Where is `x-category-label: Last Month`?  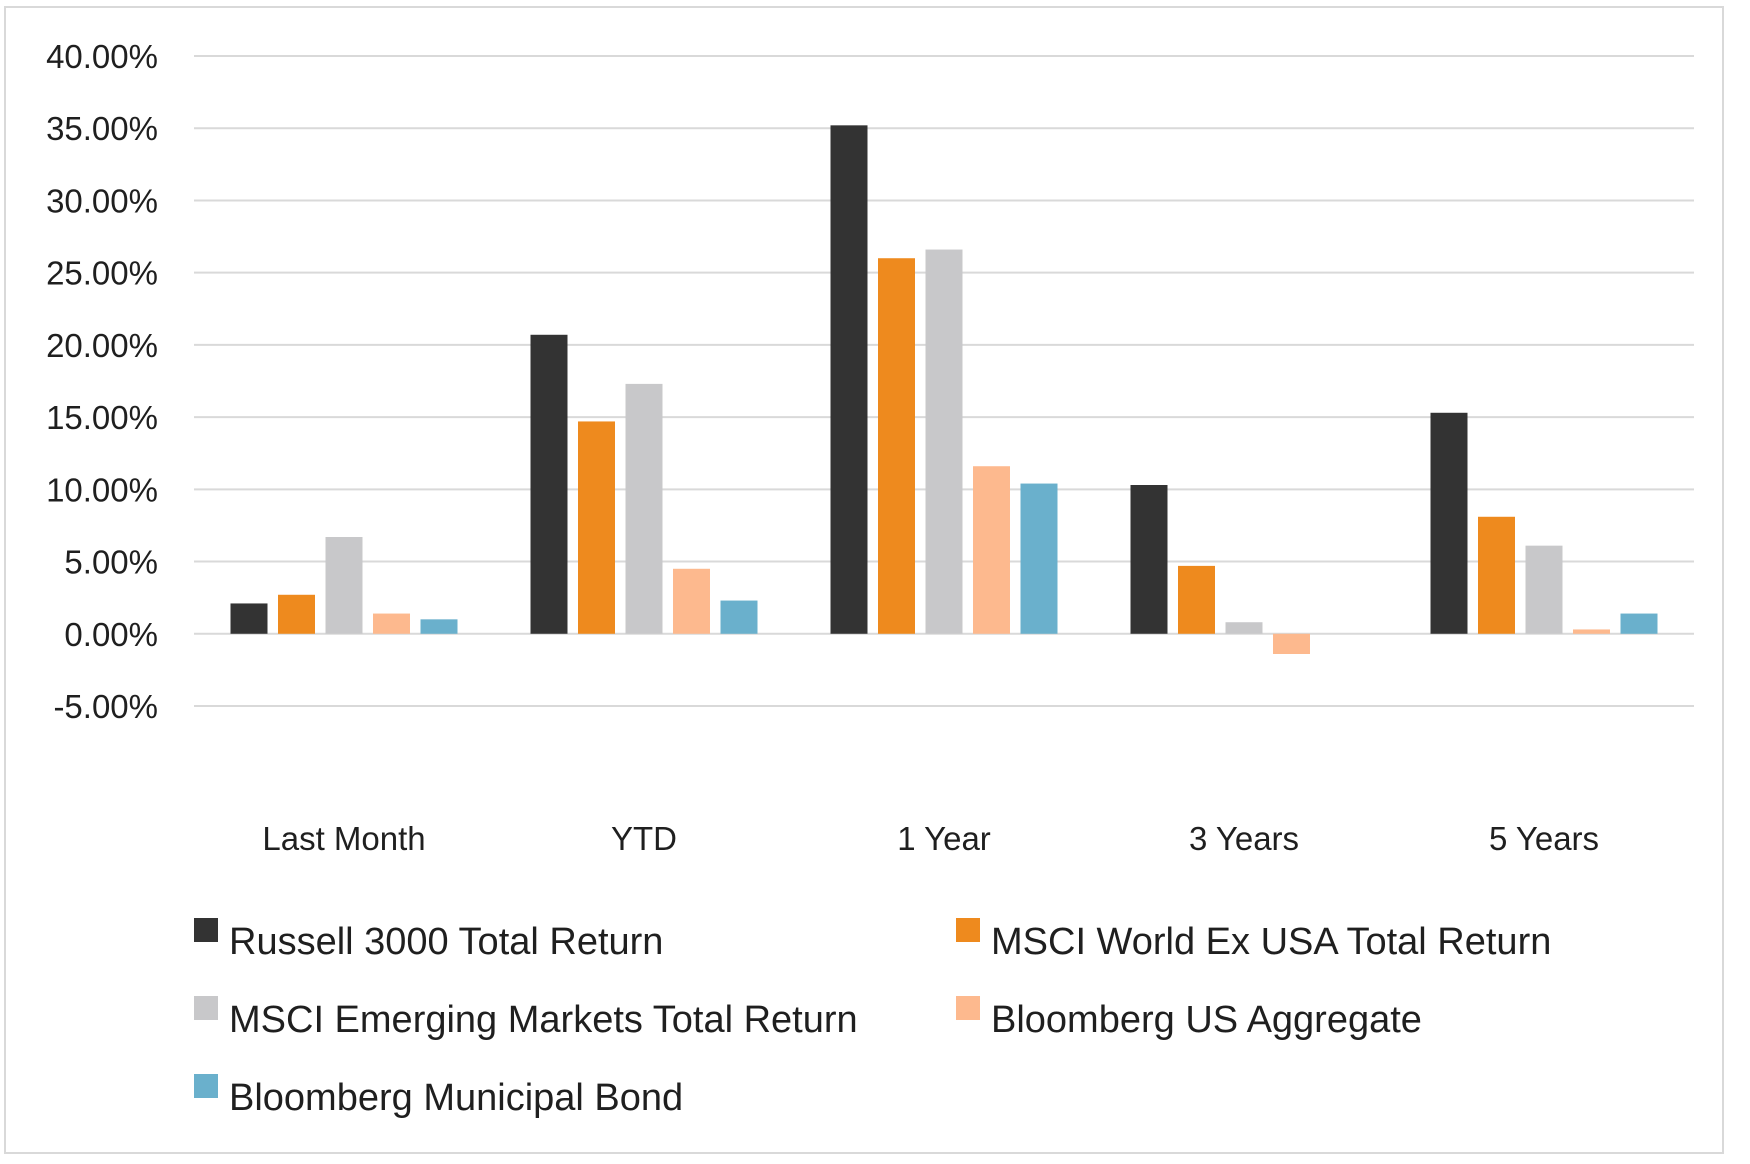 x-category-label: Last Month is located at coordinates (343, 838).